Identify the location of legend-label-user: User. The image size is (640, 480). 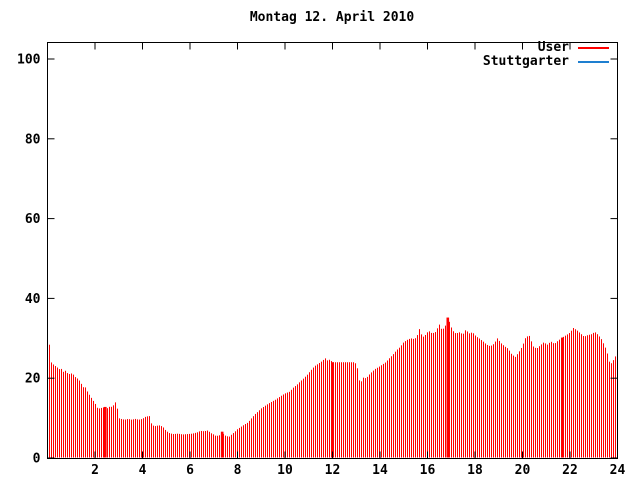
(553, 47).